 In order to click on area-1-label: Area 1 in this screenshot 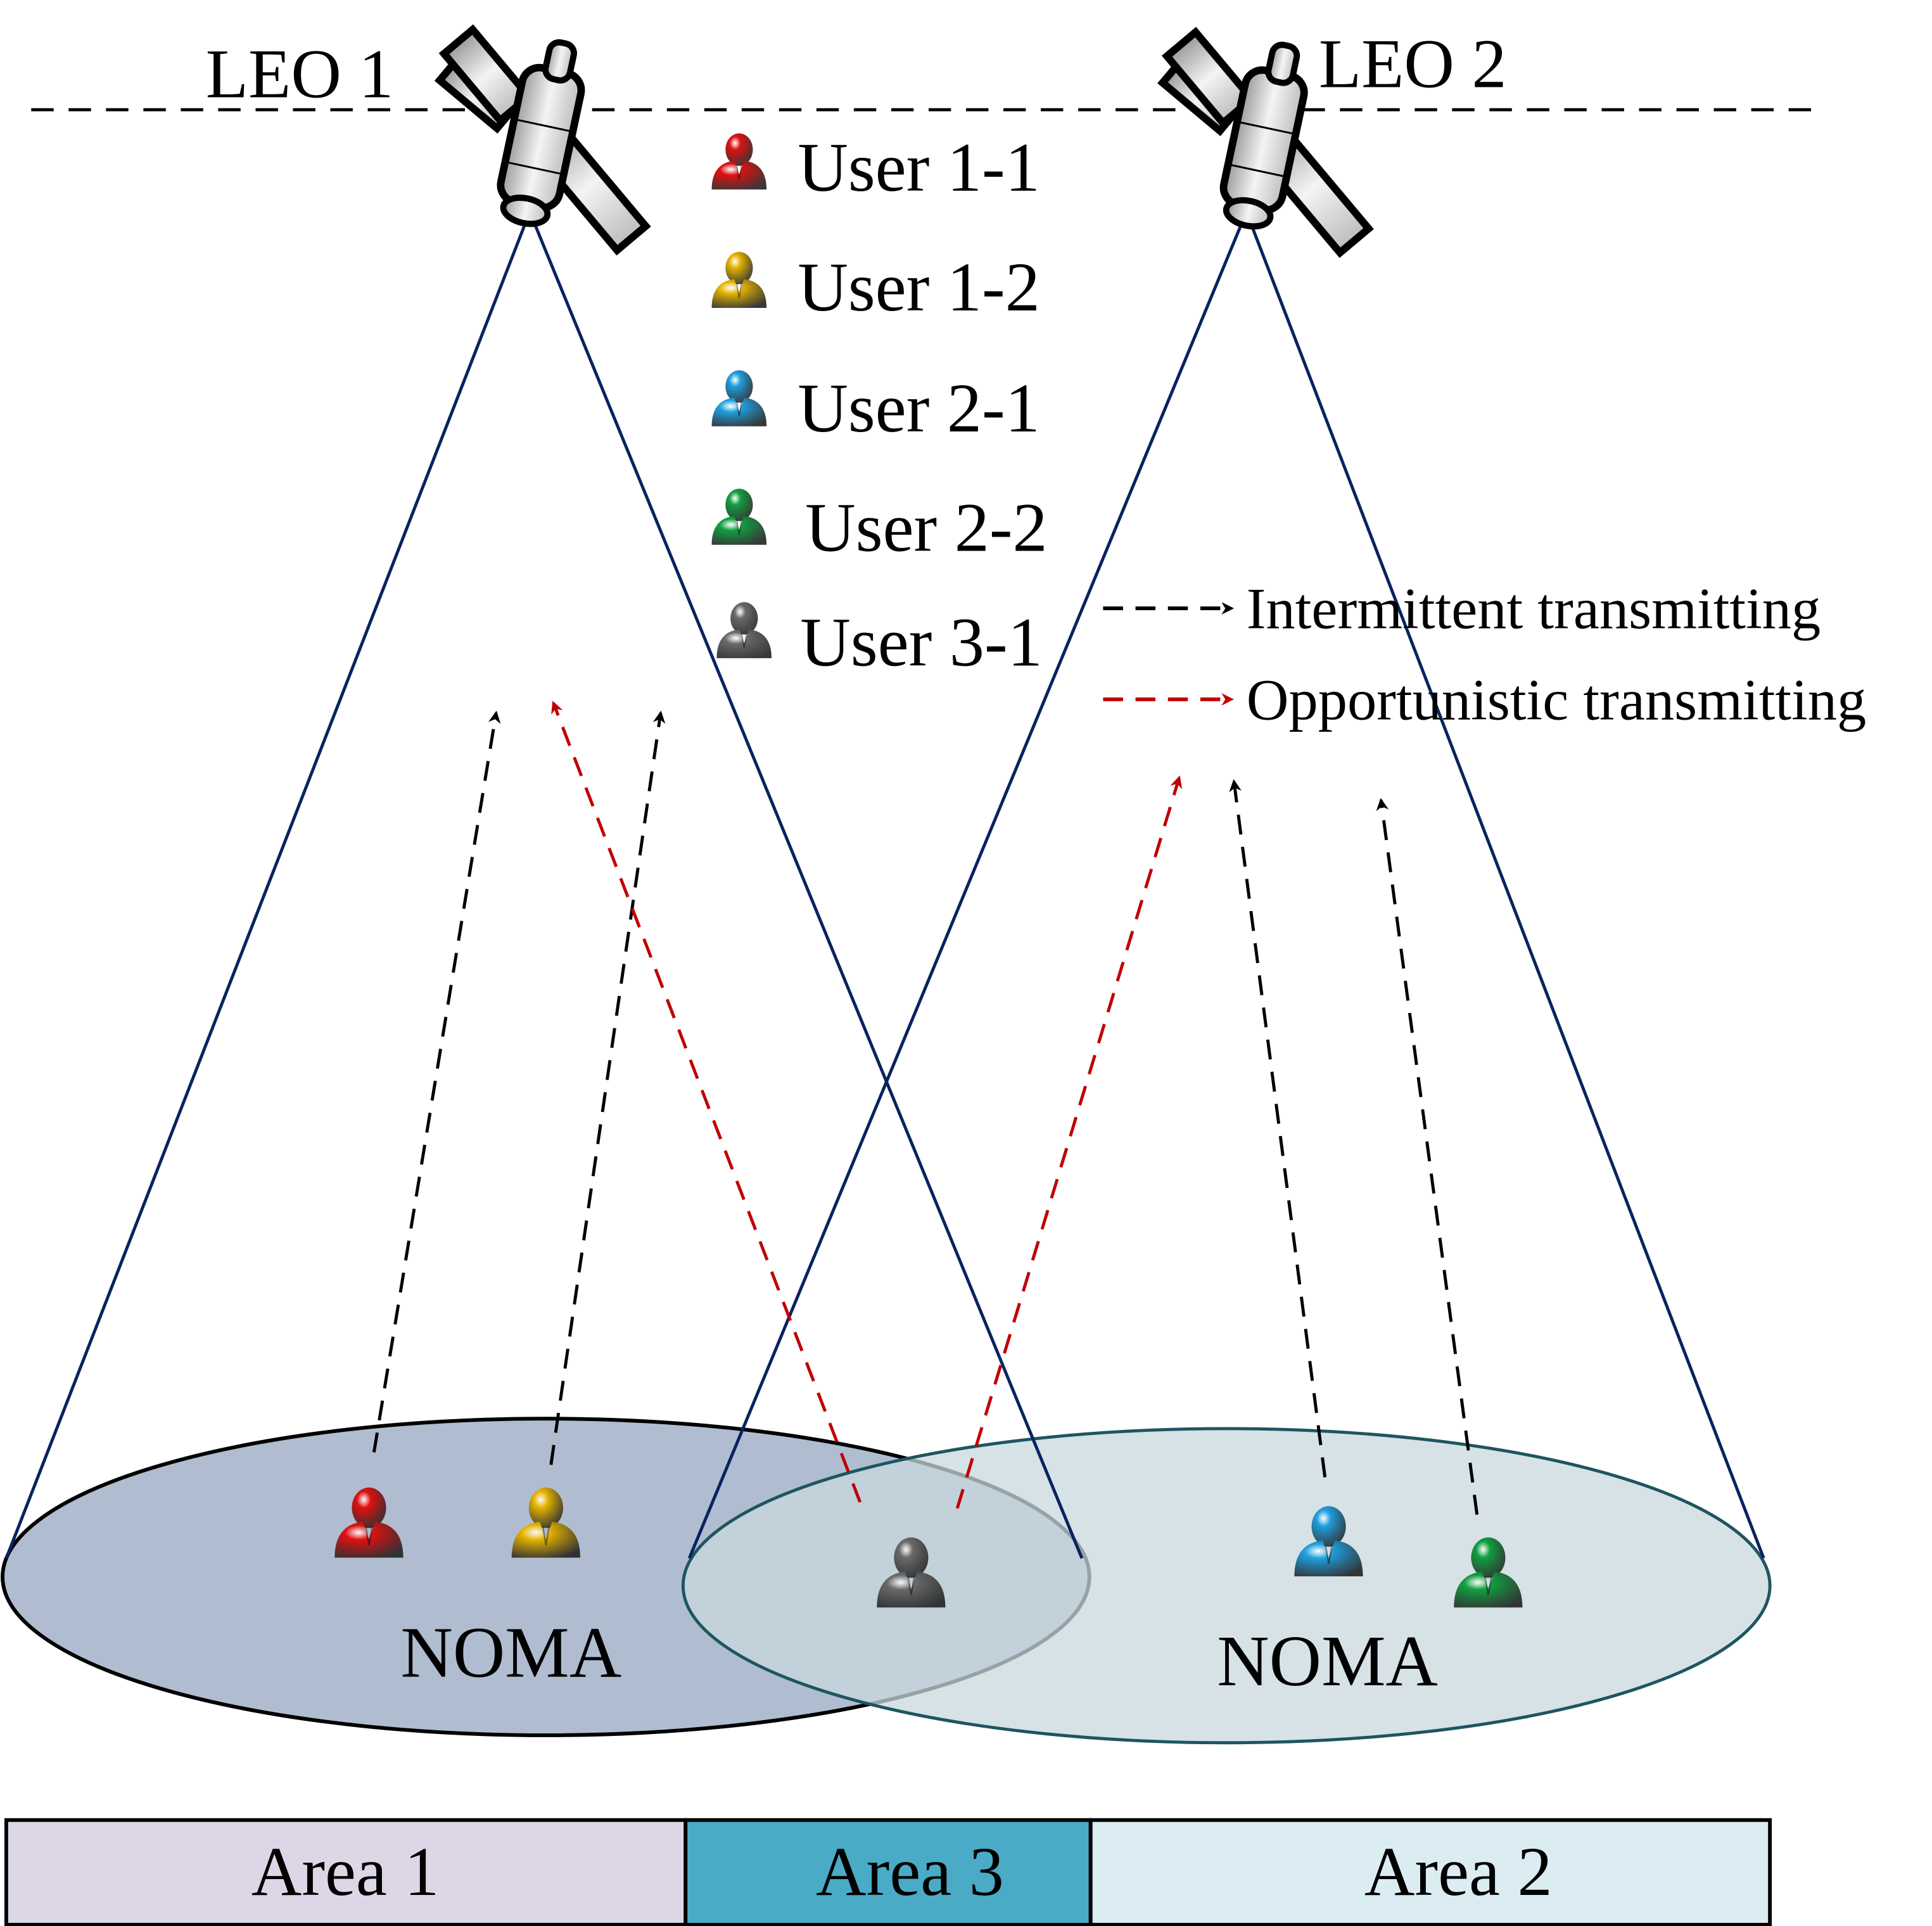, I will do `click(345, 1871)`.